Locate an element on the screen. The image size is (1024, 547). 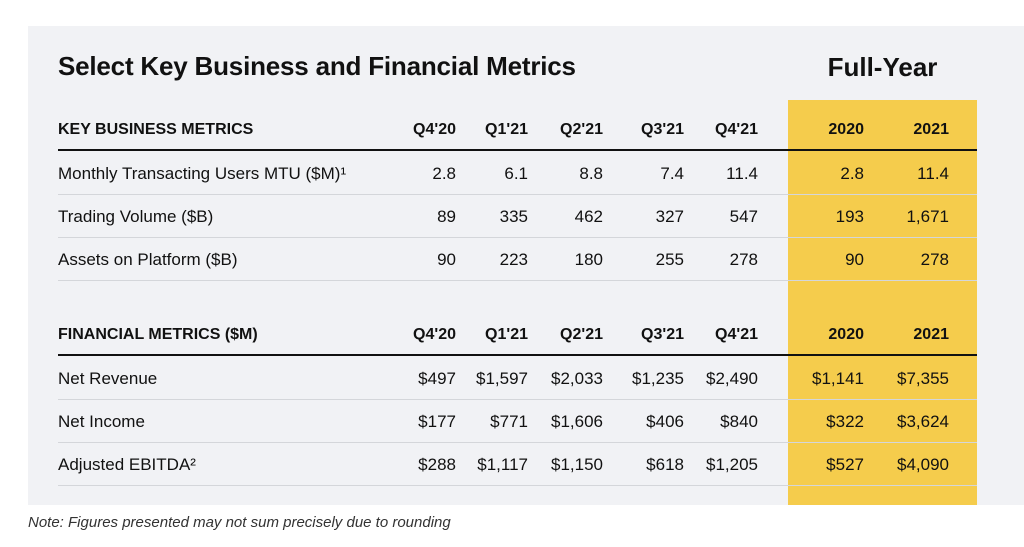
table-cell: $1,205 is located at coordinates (732, 464).